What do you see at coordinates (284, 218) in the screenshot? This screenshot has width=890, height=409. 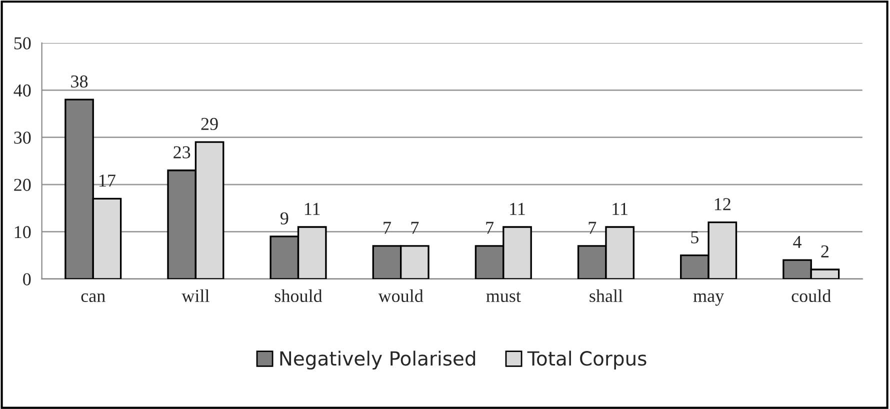 I see `data-label: 9` at bounding box center [284, 218].